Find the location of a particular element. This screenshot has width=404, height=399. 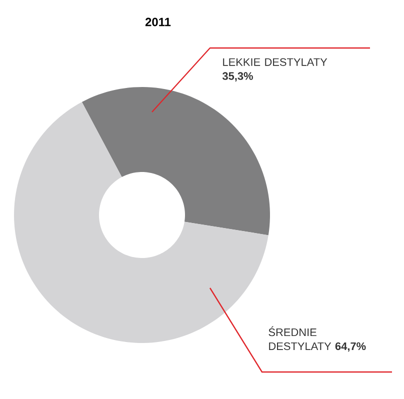

slice-label: ŚREDNIE DESTYLATY is located at coordinates (300, 338).